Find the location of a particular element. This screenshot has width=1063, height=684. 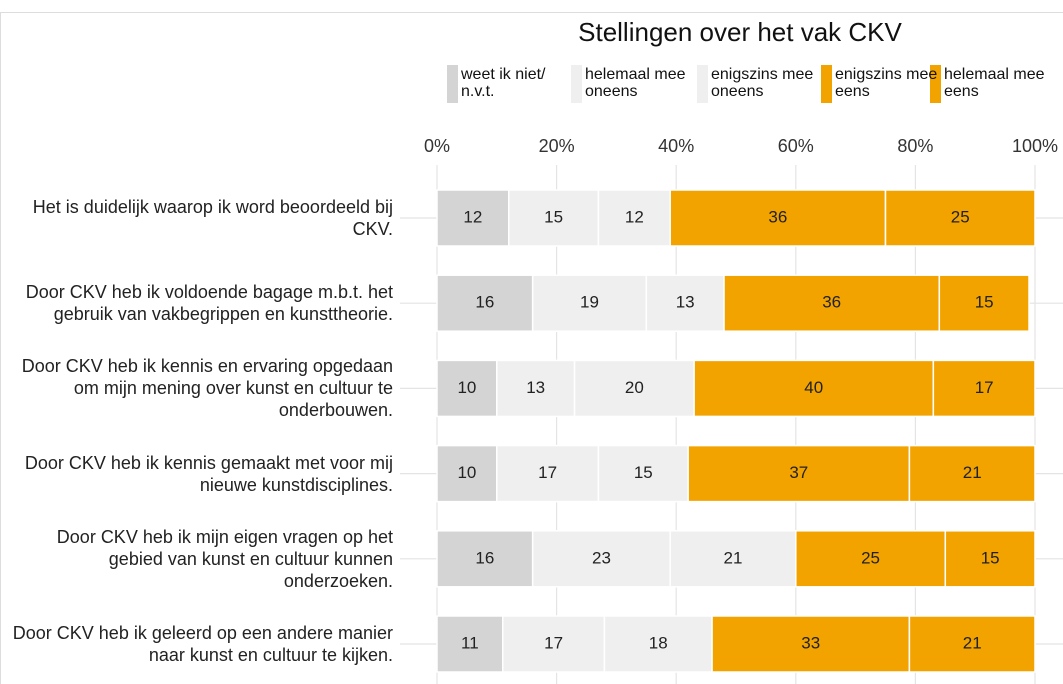

value-label: 19 is located at coordinates (589, 302).